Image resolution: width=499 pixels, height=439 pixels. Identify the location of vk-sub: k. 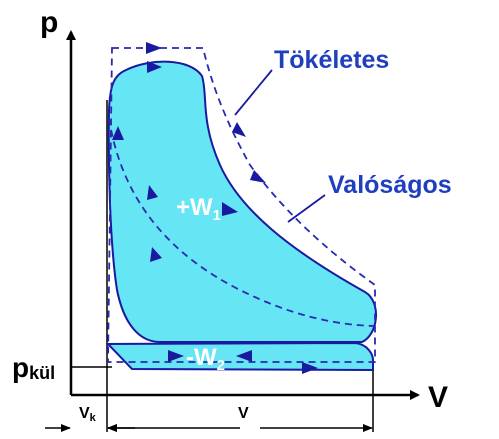
(93, 418).